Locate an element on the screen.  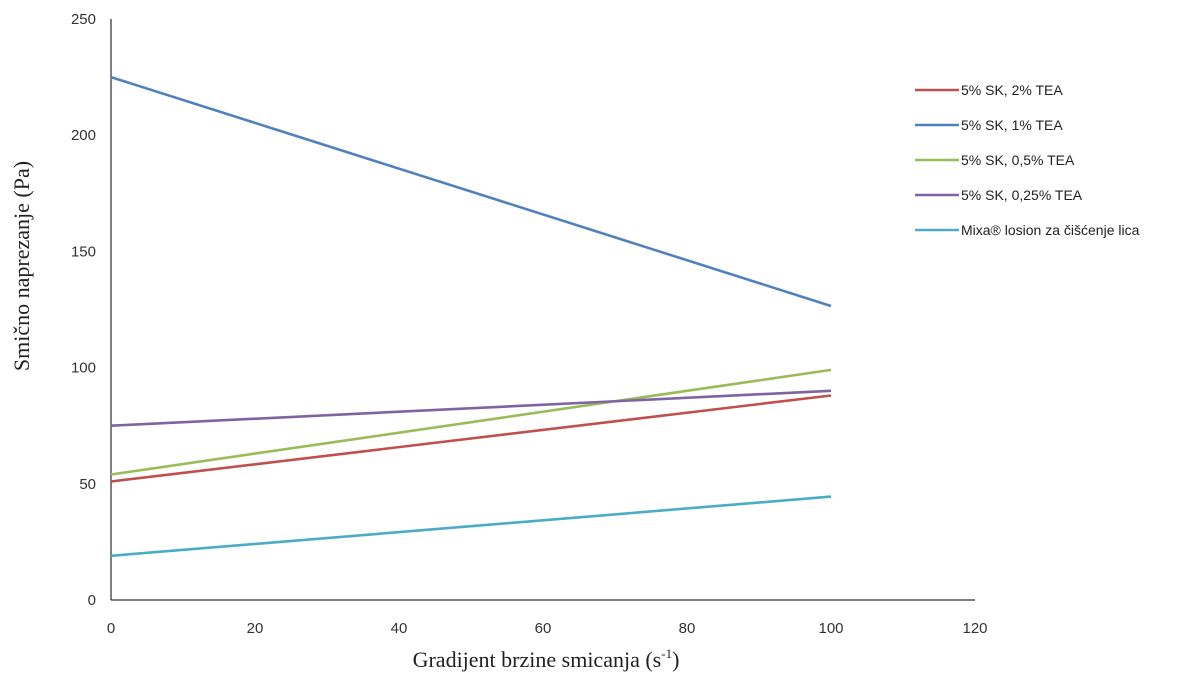
x-axis-title-end: ) is located at coordinates (675, 659).